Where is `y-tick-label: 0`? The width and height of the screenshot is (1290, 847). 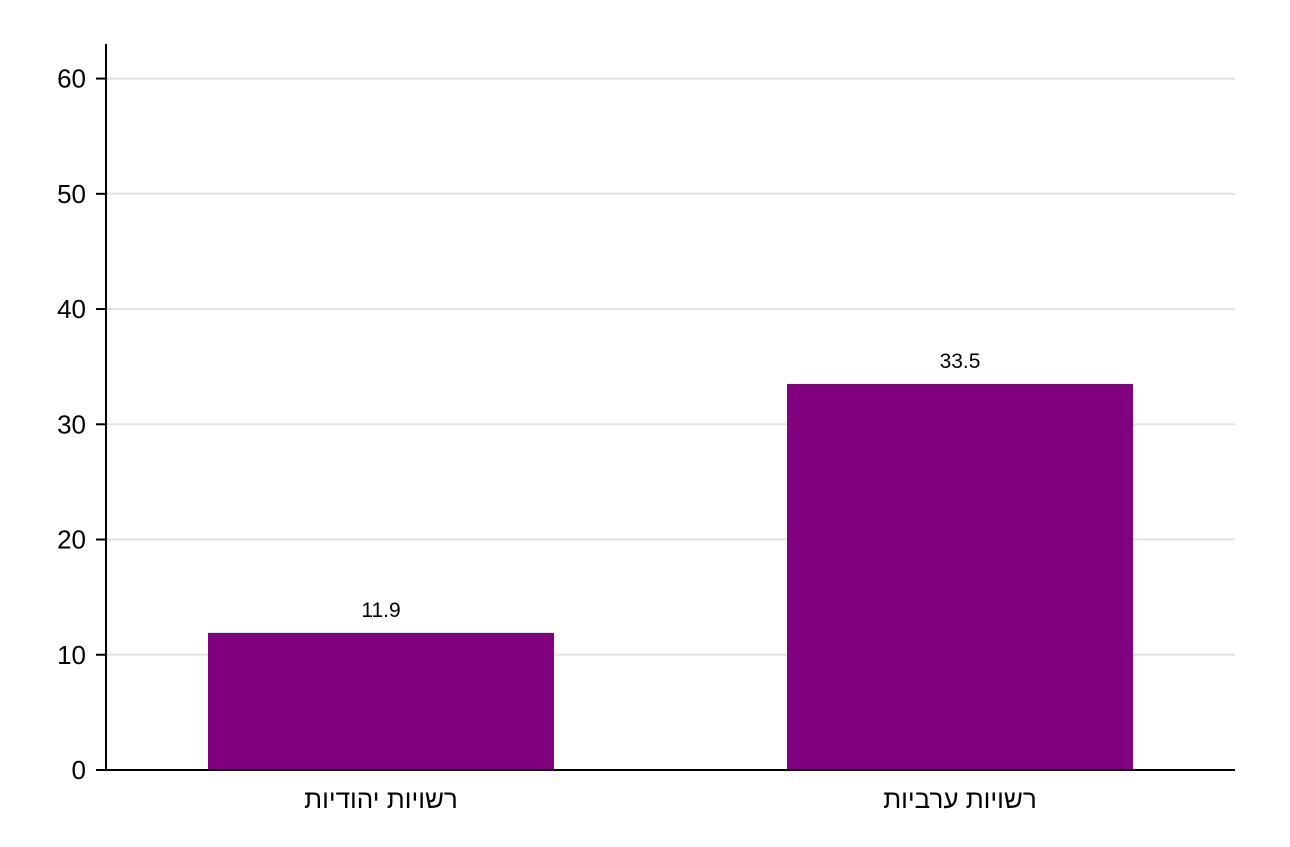
y-tick-label: 0 is located at coordinates (79, 770).